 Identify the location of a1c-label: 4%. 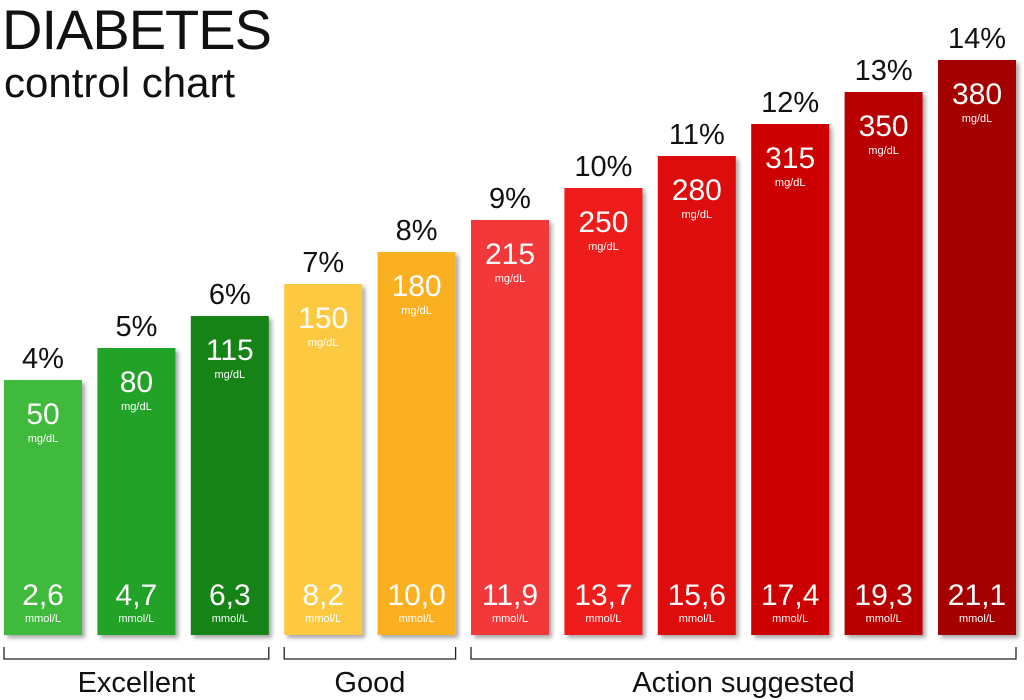
(43, 359).